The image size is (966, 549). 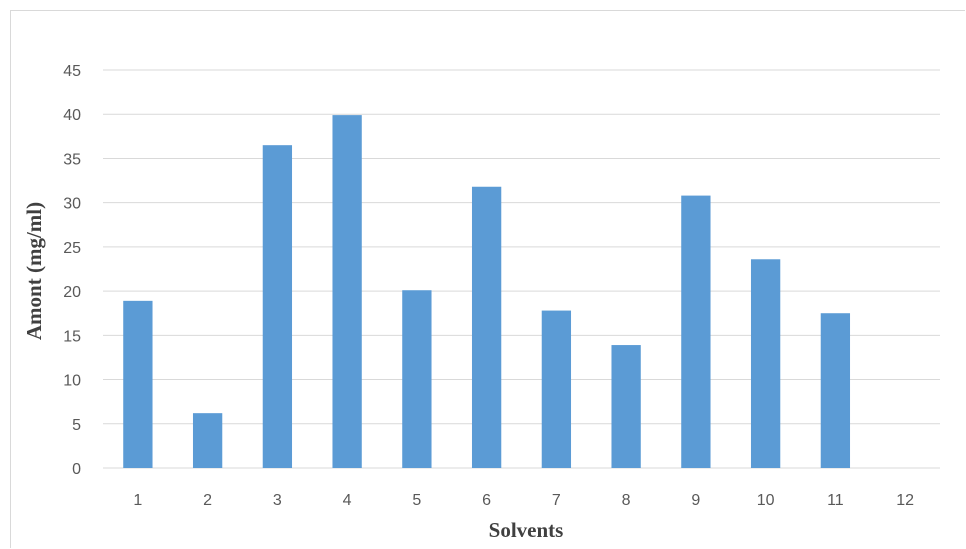 I want to click on x-tick-label: 5, so click(x=416, y=500).